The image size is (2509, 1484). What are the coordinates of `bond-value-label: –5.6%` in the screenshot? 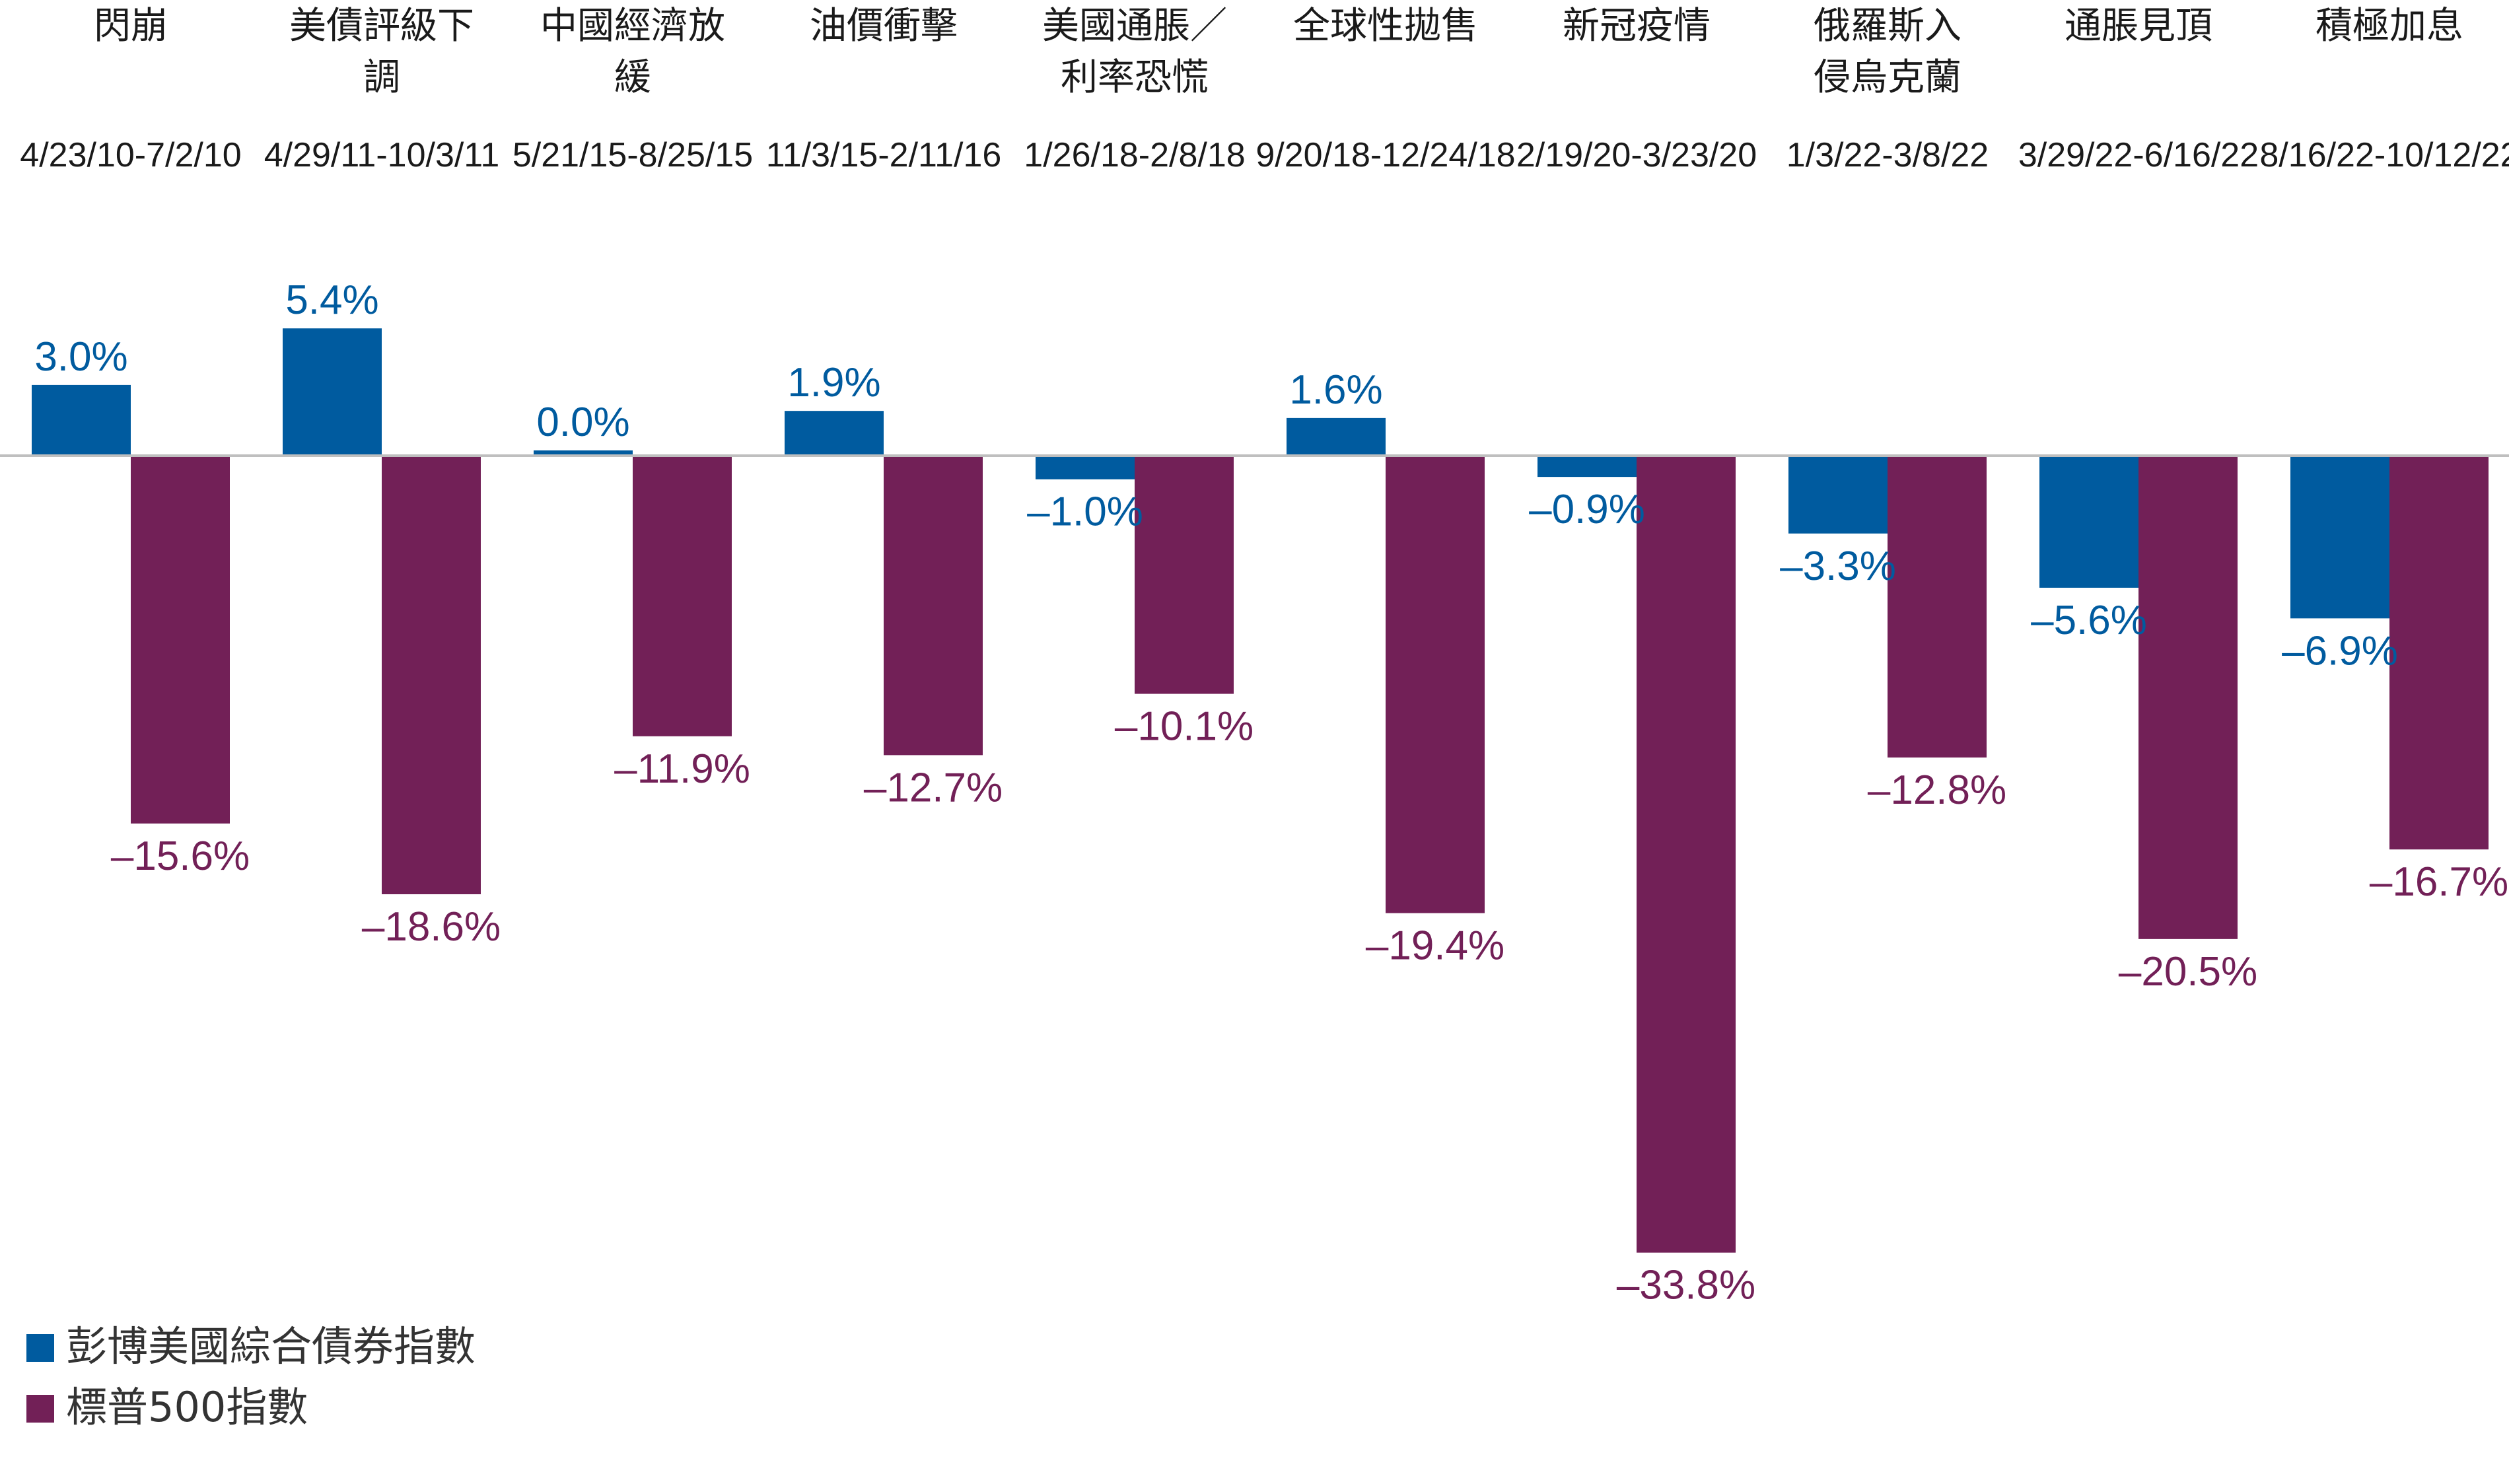 It's located at (2089, 620).